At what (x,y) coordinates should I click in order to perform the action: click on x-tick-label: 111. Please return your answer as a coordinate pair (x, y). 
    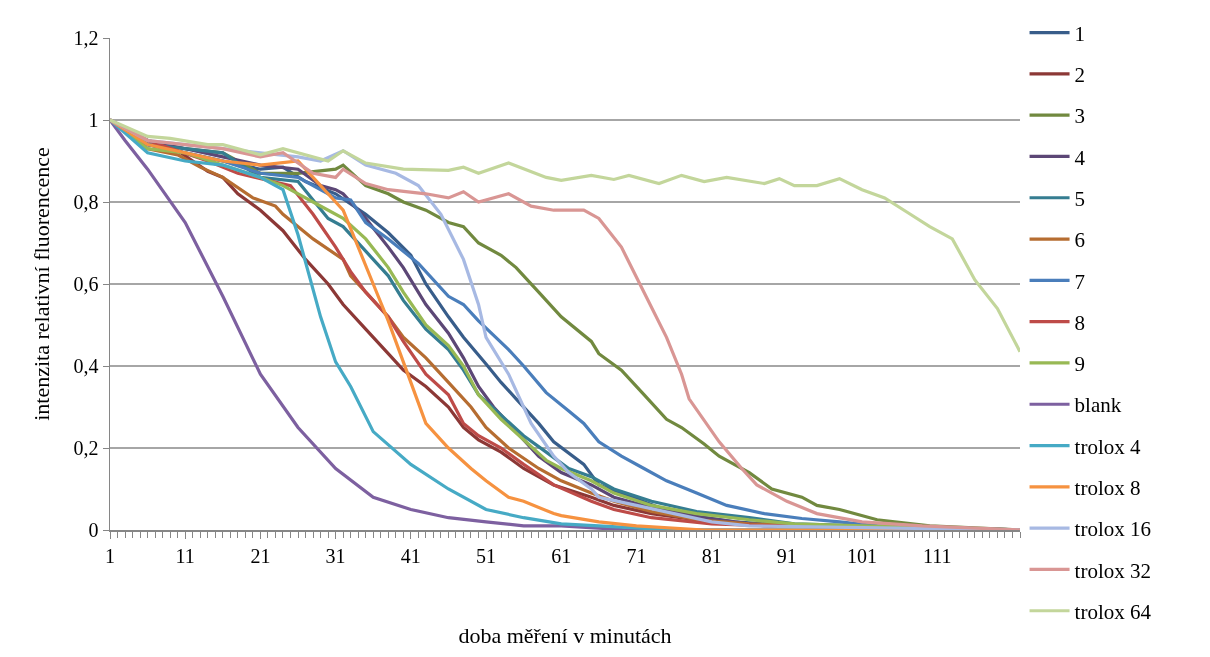
    Looking at the image, I should click on (937, 555).